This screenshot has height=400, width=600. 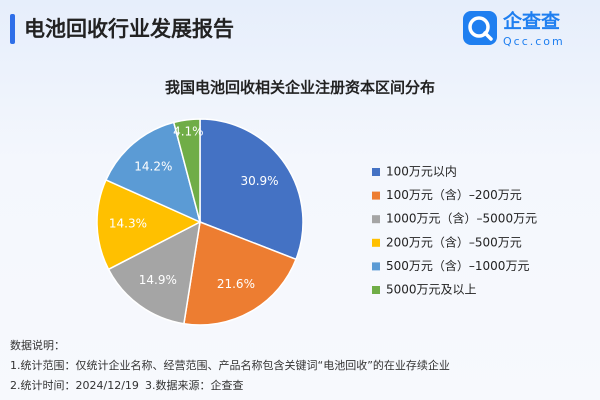 What do you see at coordinates (259, 181) in the screenshot?
I see `data-label: 30.9%` at bounding box center [259, 181].